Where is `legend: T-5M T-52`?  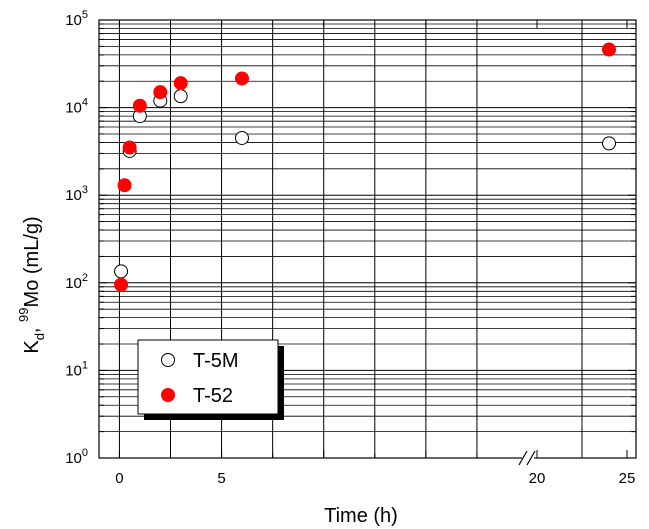
legend: T-5M T-52 is located at coordinates (210, 379).